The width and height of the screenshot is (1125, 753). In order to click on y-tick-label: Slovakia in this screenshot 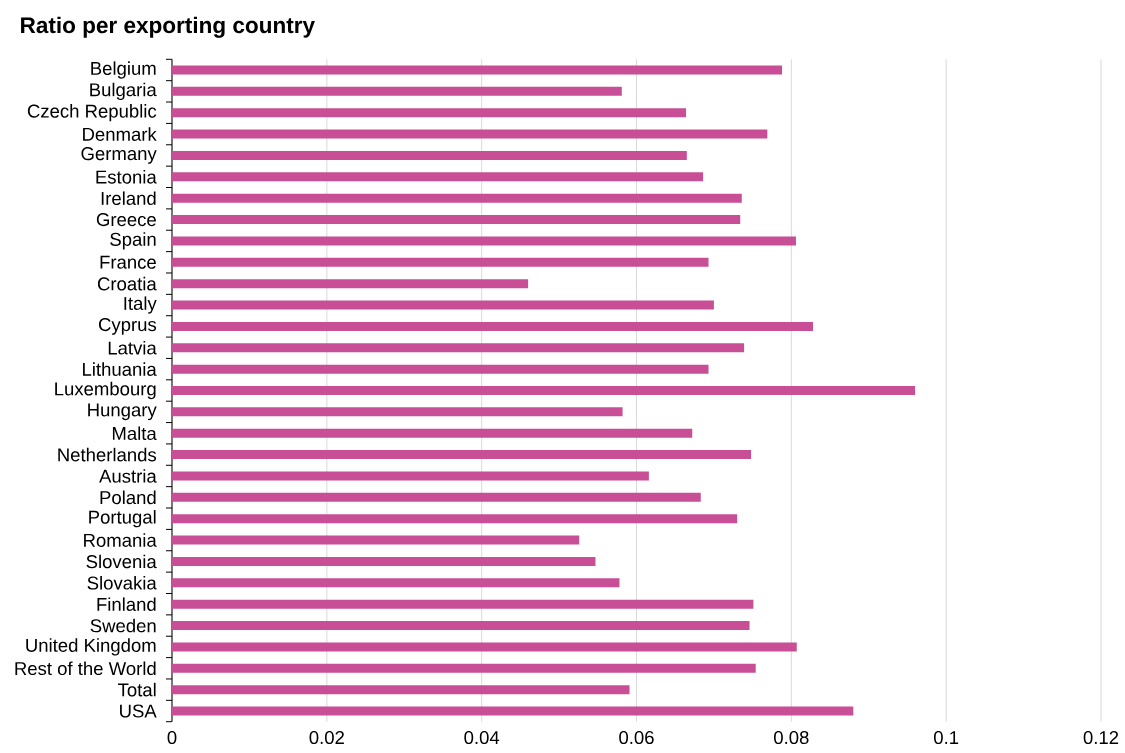, I will do `click(122, 583)`.